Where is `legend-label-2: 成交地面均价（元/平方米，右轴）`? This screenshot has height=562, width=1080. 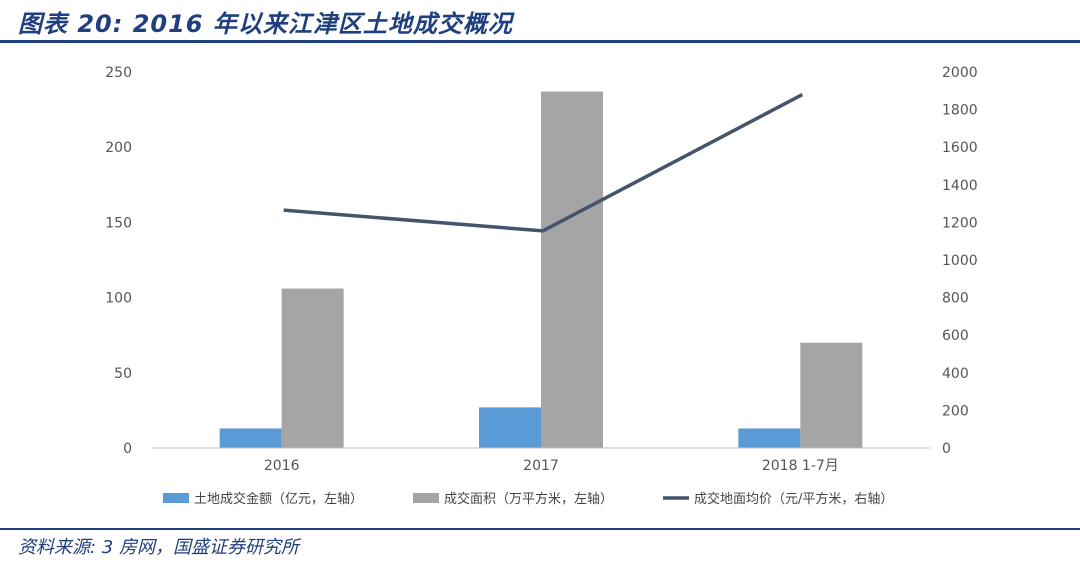 legend-label-2: 成交地面均价（元/平方米，右轴） is located at coordinates (793, 499).